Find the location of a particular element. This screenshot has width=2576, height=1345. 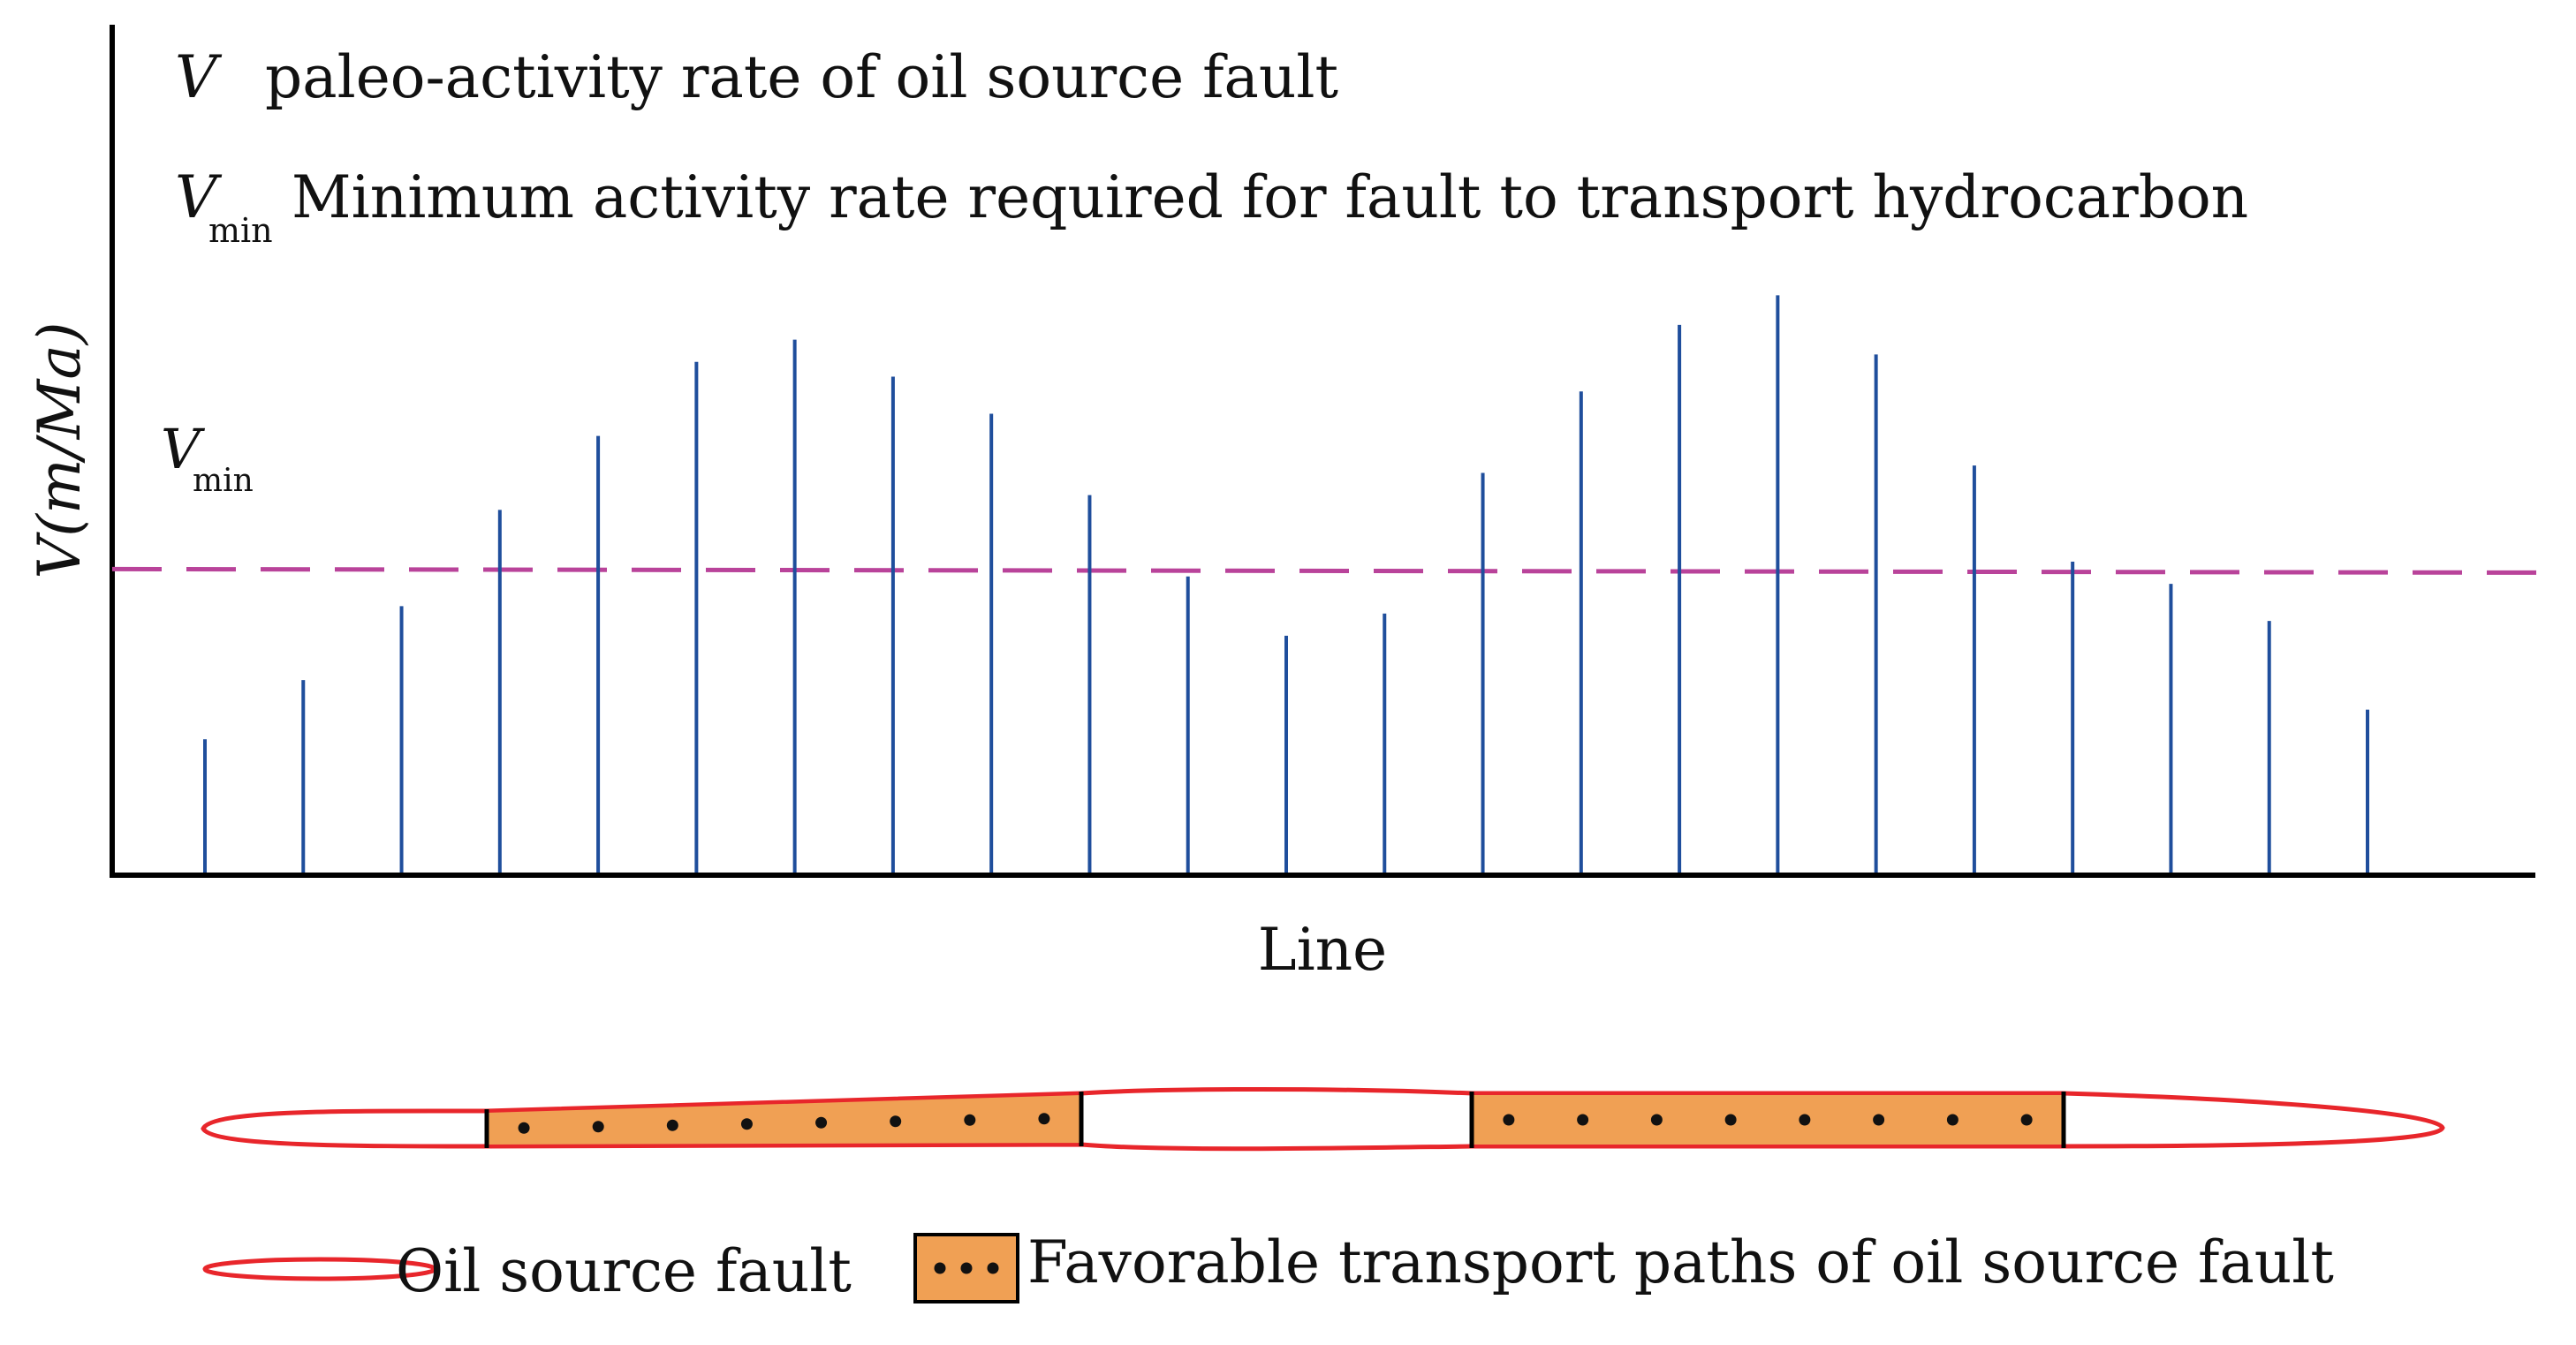

oil-source-fault-outline is located at coordinates (1323, 1119).